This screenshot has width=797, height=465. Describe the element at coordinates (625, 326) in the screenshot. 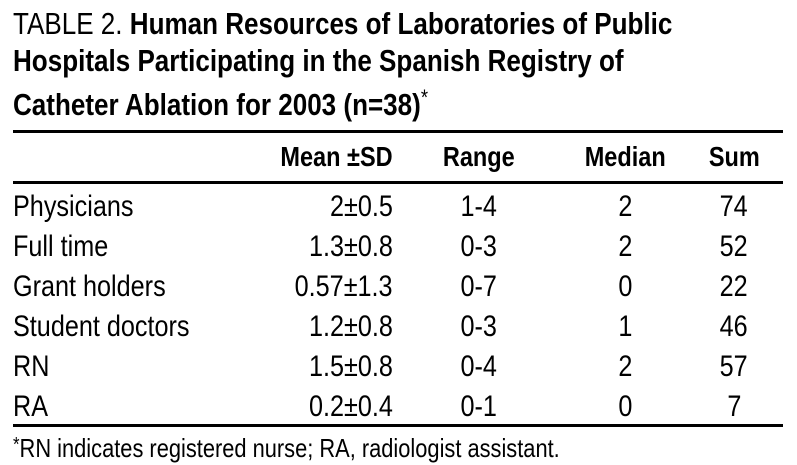

I see `median-cell: 1` at that location.